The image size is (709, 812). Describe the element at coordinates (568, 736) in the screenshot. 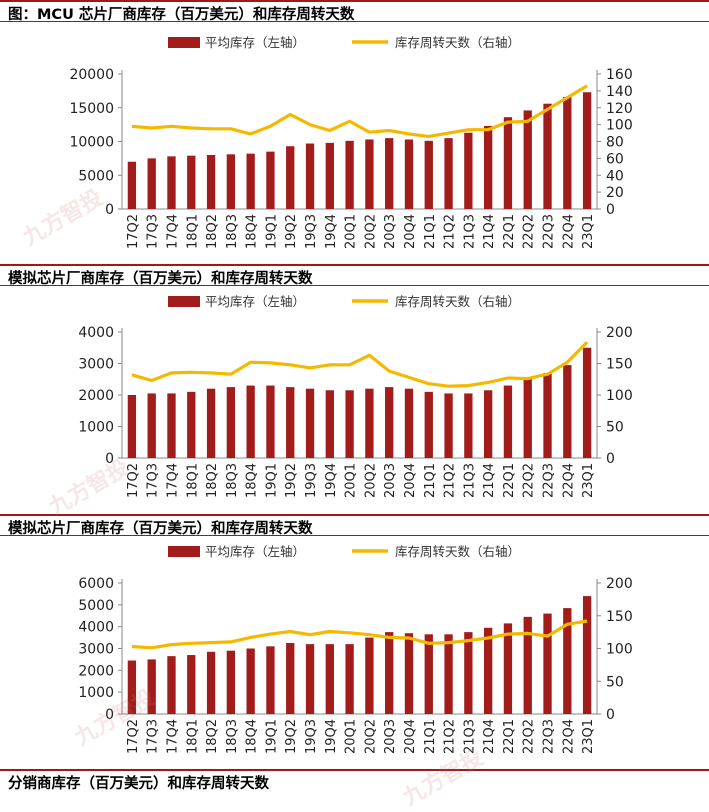

I see `category-label: 22Q4` at that location.